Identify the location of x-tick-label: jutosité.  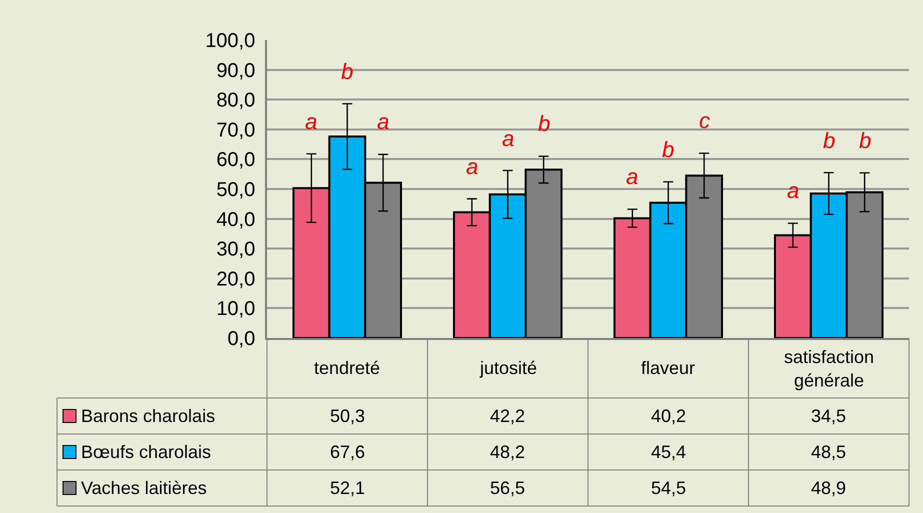
(508, 368).